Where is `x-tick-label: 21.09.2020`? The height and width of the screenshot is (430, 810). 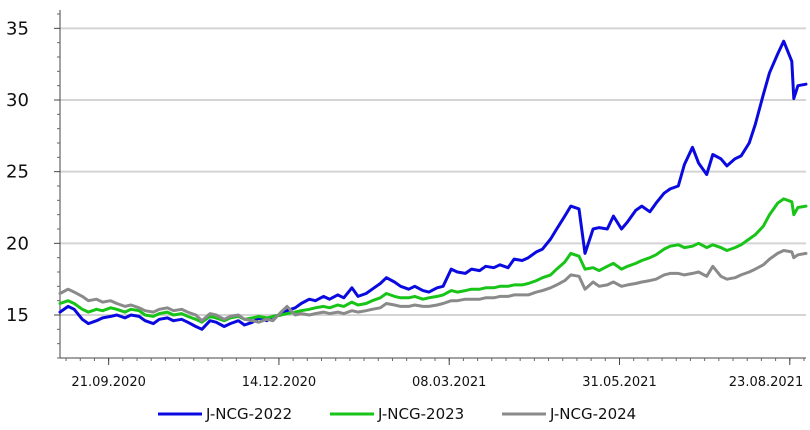
x-tick-label: 21.09.2020 is located at coordinates (108, 382).